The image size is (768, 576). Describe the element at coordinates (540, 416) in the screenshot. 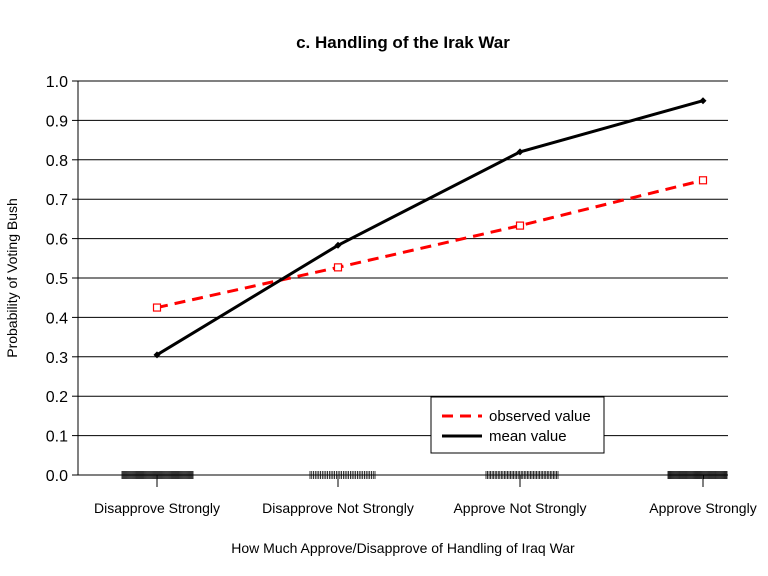

I see `legend-label-observed: observed value` at that location.